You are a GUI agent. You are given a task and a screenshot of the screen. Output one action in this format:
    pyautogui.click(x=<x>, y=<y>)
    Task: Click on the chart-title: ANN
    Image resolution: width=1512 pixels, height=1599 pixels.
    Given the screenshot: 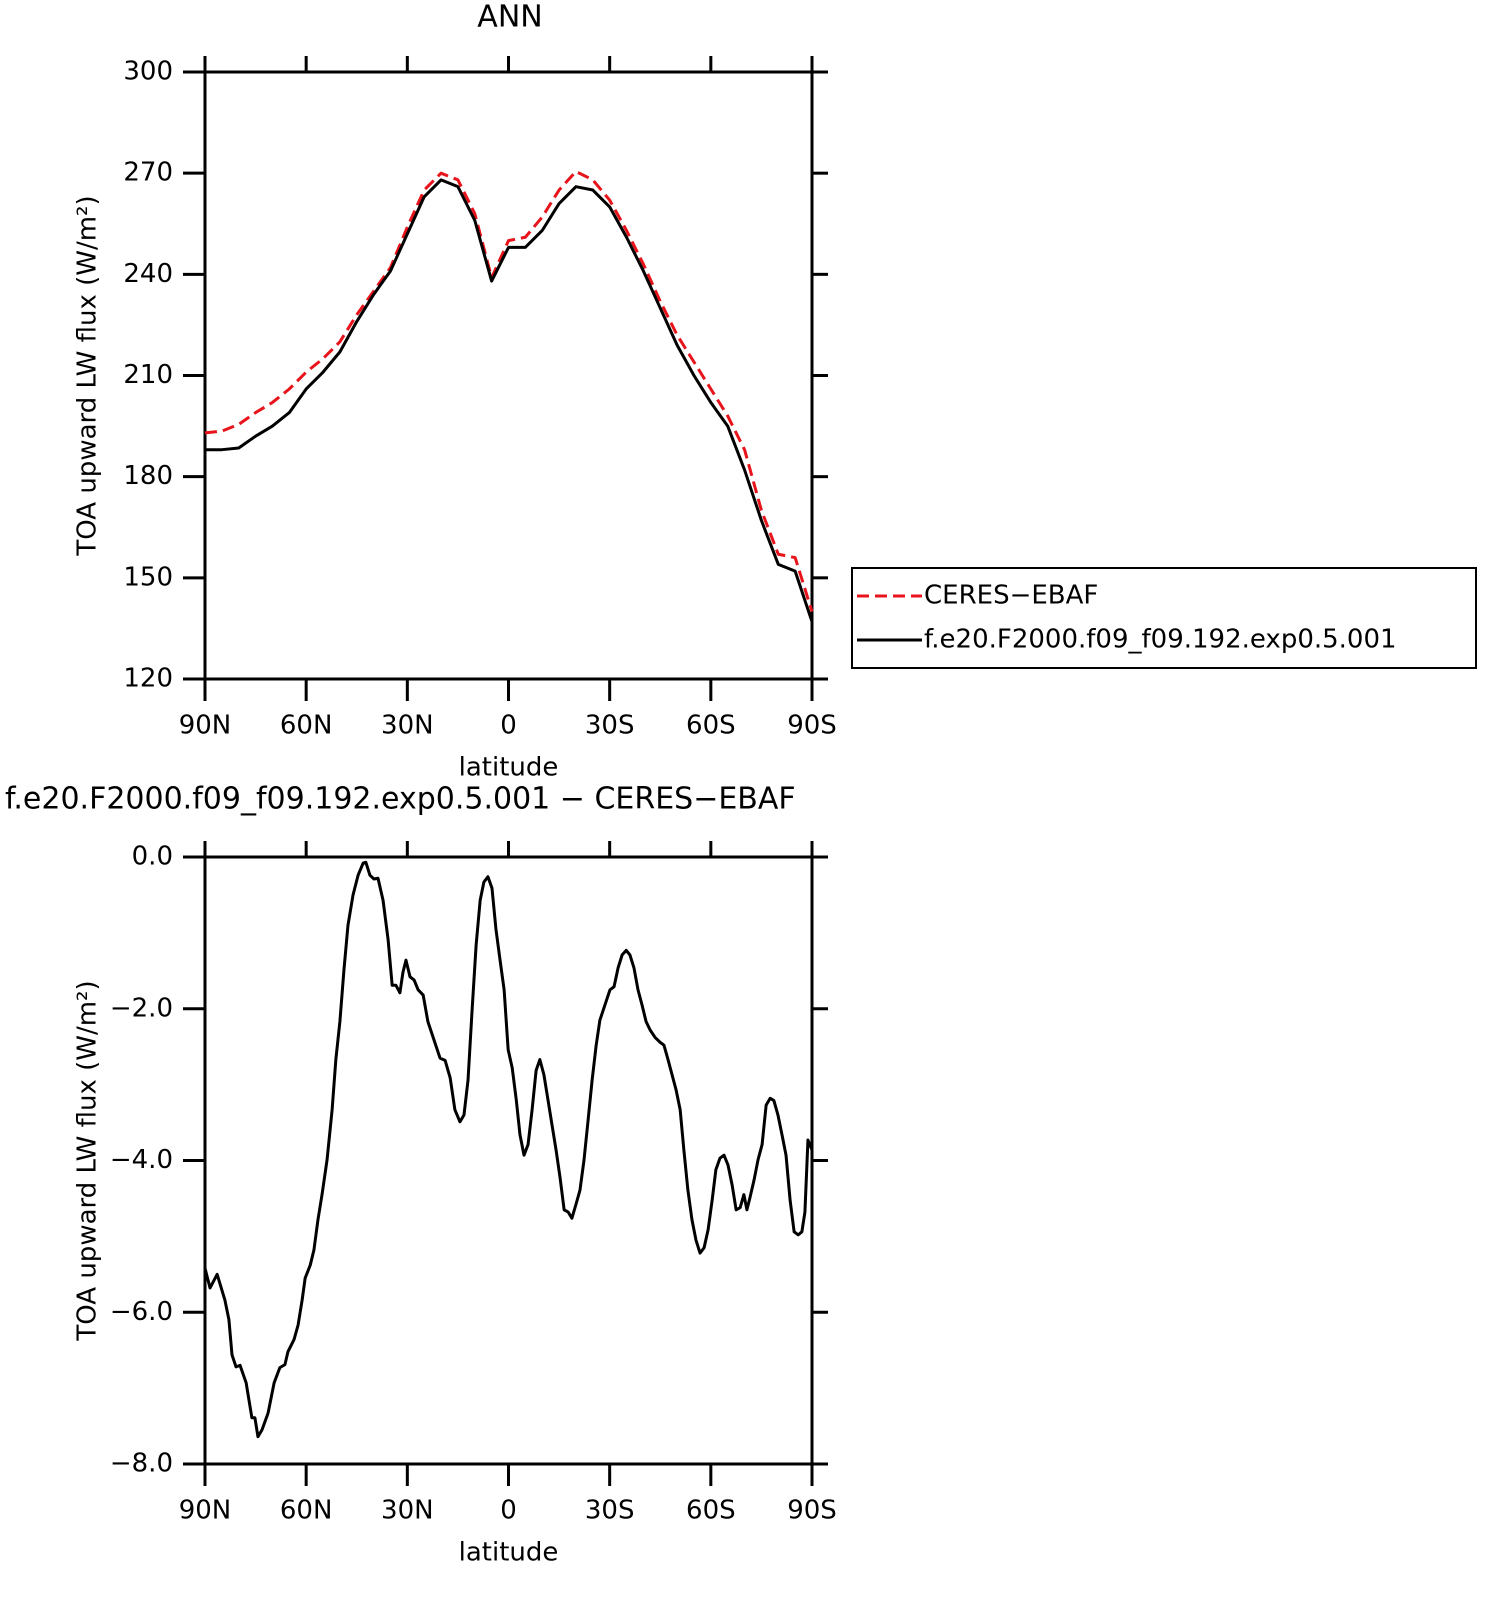 What is the action you would take?
    pyautogui.click(x=509, y=17)
    